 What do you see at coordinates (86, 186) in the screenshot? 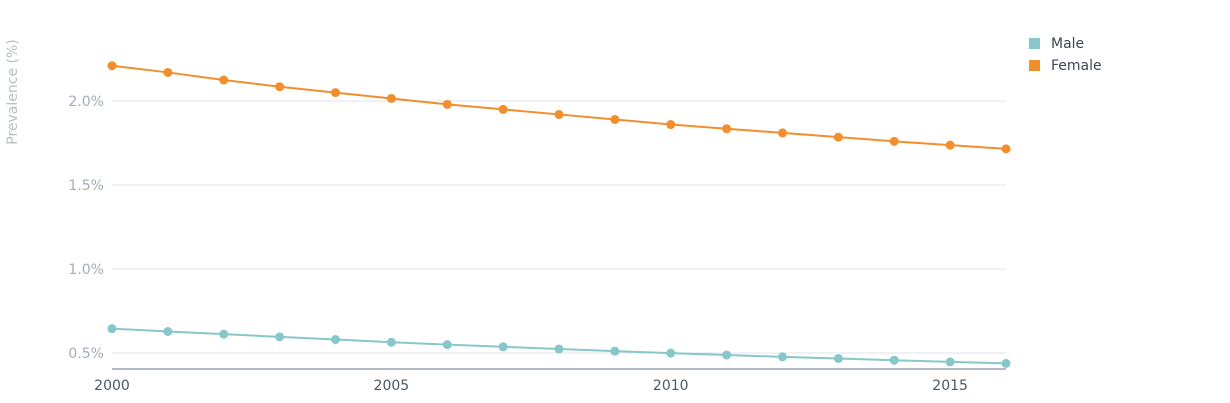
I see `y-tick-label: 1.5%` at bounding box center [86, 186].